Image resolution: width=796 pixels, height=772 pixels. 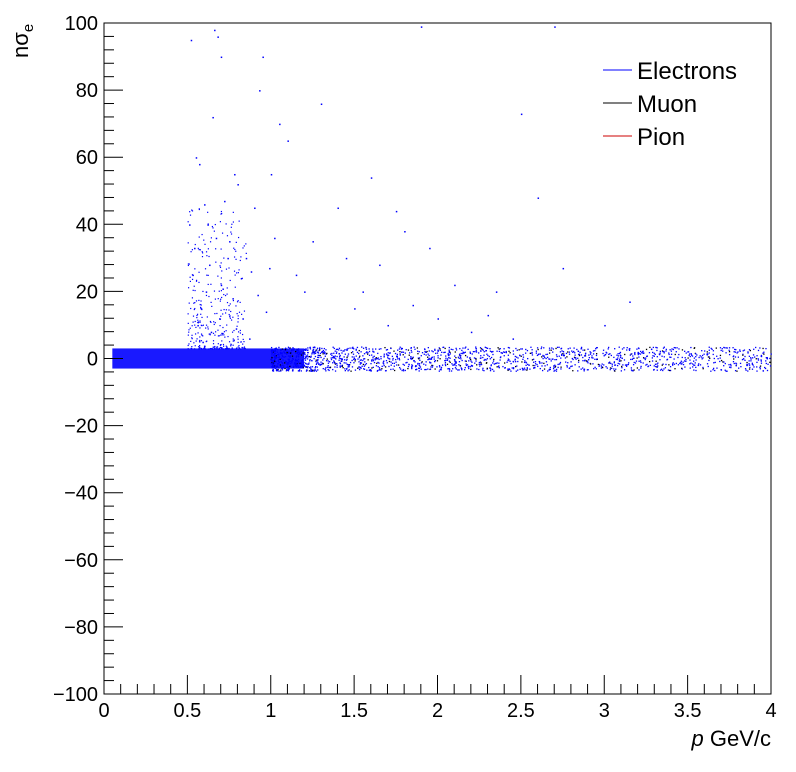 What do you see at coordinates (604, 711) in the screenshot?
I see `x-tick-label: 3` at bounding box center [604, 711].